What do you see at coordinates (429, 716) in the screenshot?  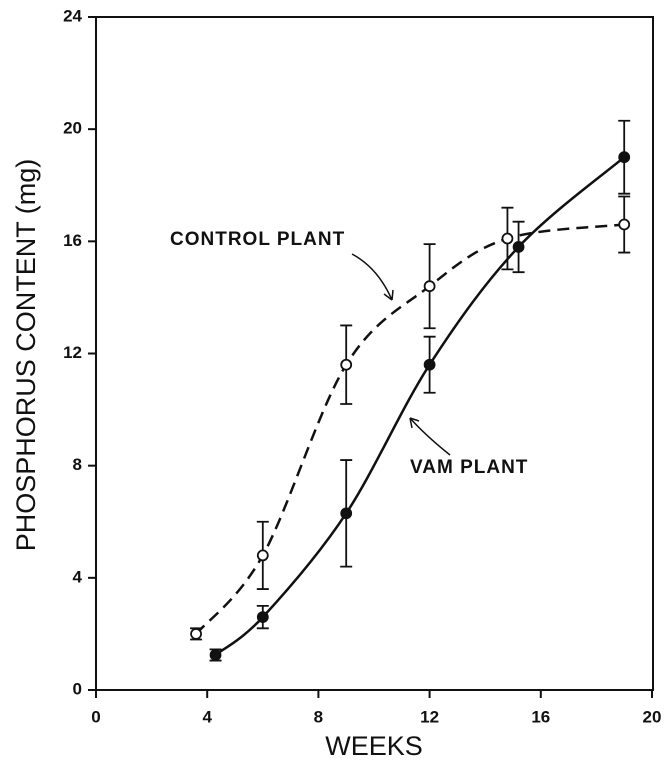 I see `x-tick-label: 12` at bounding box center [429, 716].